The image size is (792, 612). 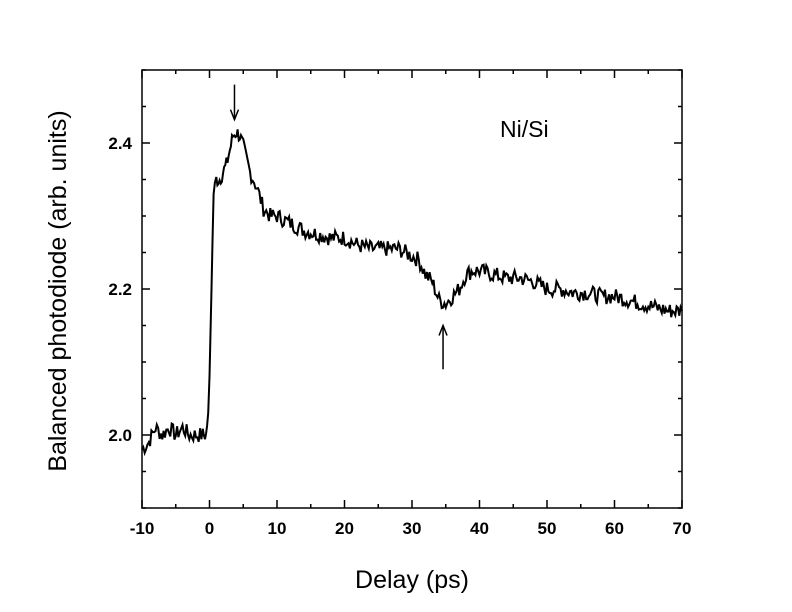 I want to click on arrow-up-head, so click(x=443, y=329).